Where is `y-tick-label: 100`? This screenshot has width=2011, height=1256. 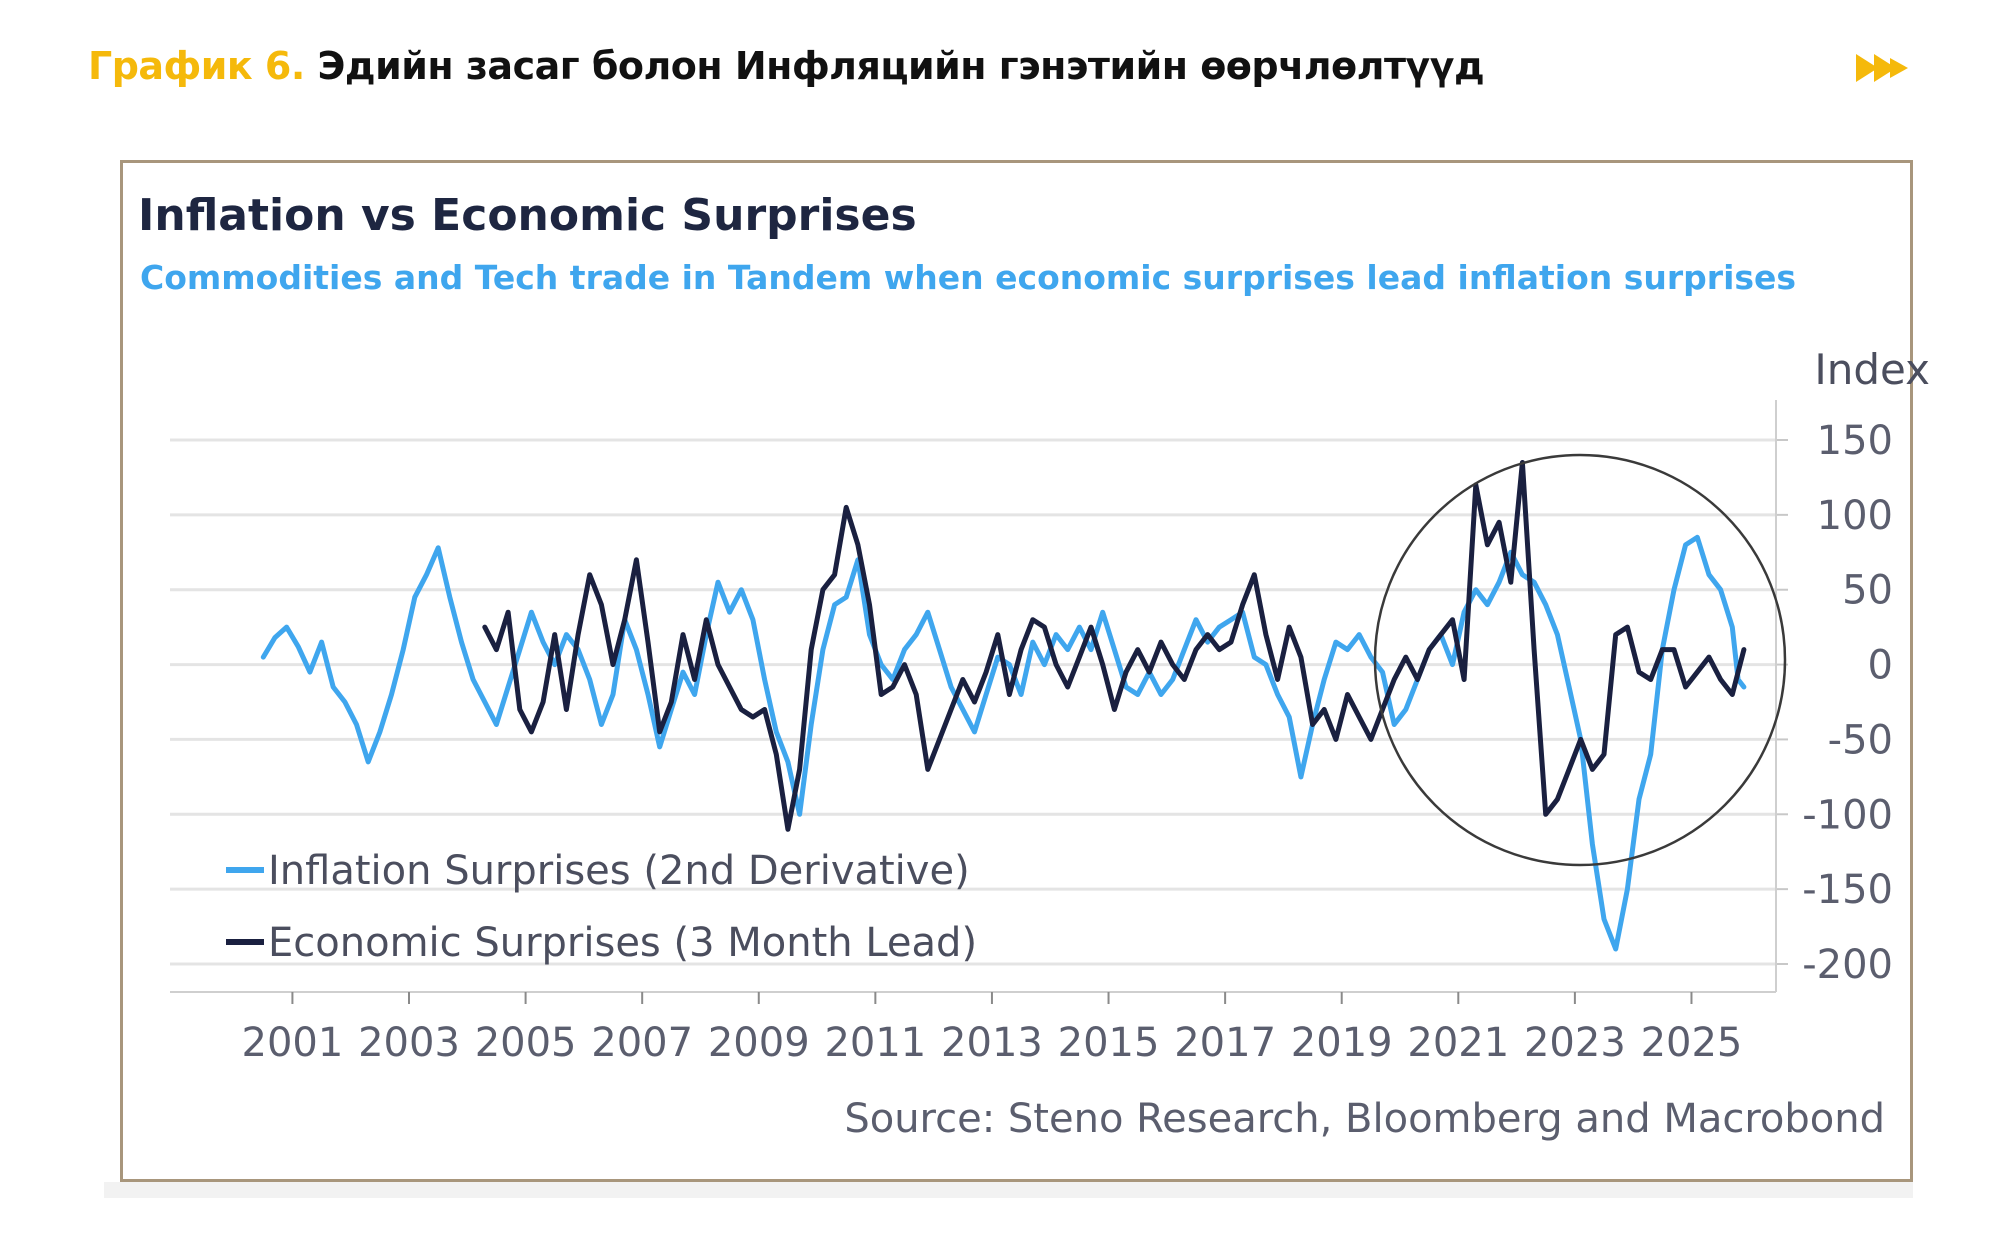
y-tick-label: 100 is located at coordinates (1855, 516).